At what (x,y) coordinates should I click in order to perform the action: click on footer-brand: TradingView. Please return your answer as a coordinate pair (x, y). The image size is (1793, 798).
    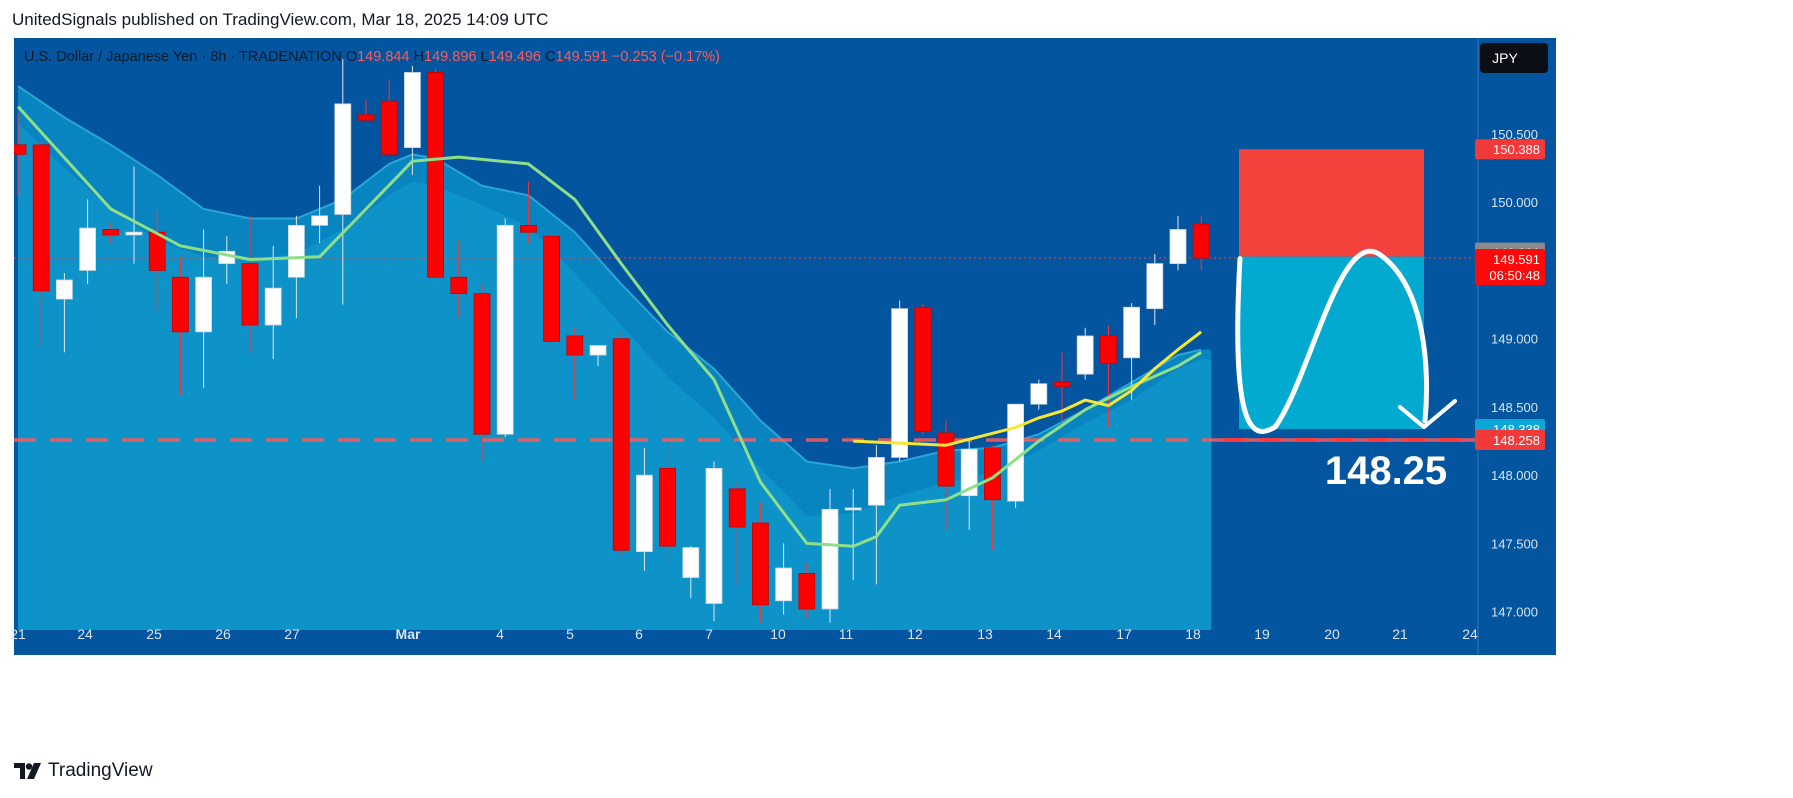
    Looking at the image, I should click on (83, 771).